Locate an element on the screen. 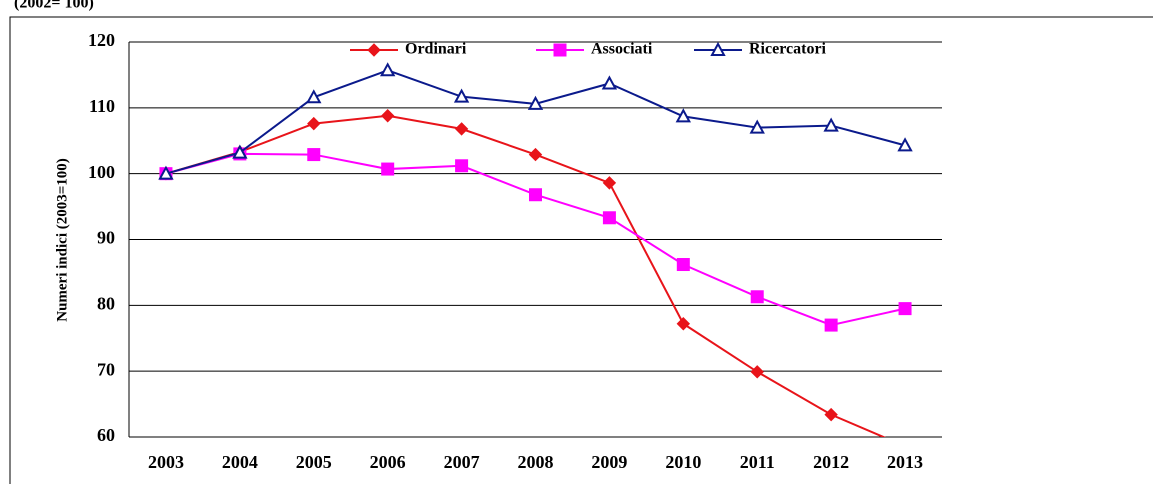 The width and height of the screenshot is (1153, 484). y-tick-label: 120 is located at coordinates (101, 40).